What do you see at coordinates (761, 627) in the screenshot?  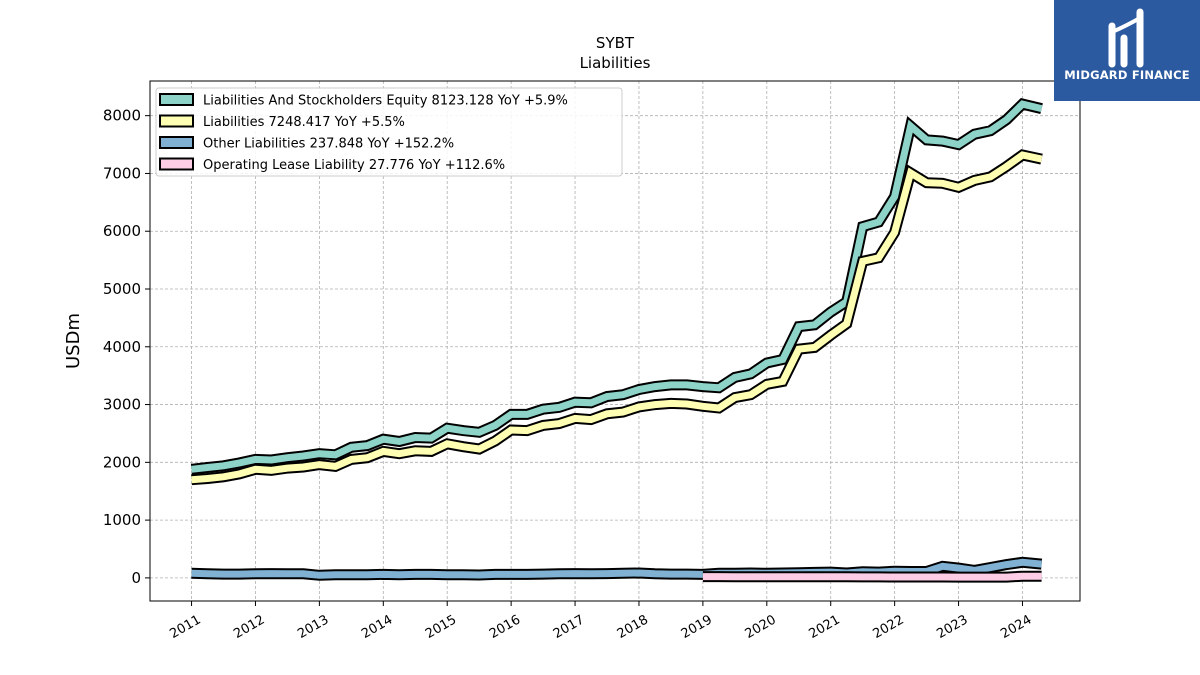 I see `x-tick-label: 2020` at bounding box center [761, 627].